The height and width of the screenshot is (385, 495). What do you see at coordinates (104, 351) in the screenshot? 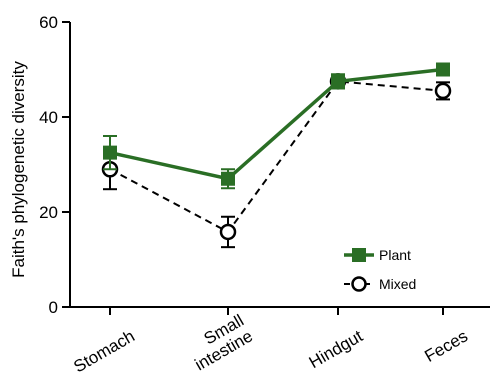
I see `x-tick-label: Stomach` at bounding box center [104, 351].